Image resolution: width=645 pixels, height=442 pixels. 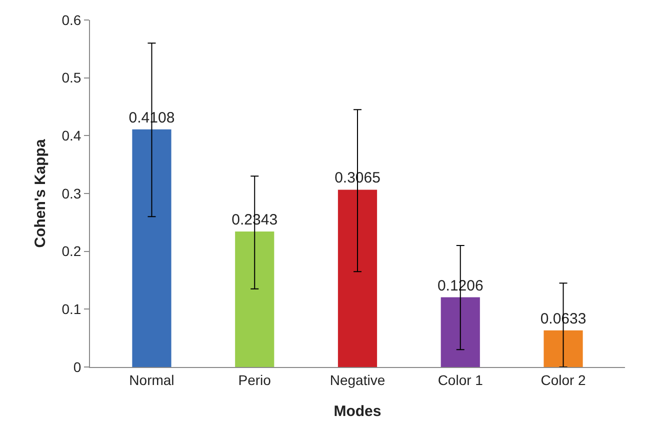 I want to click on y-tick-label: 0.1, so click(x=72, y=309).